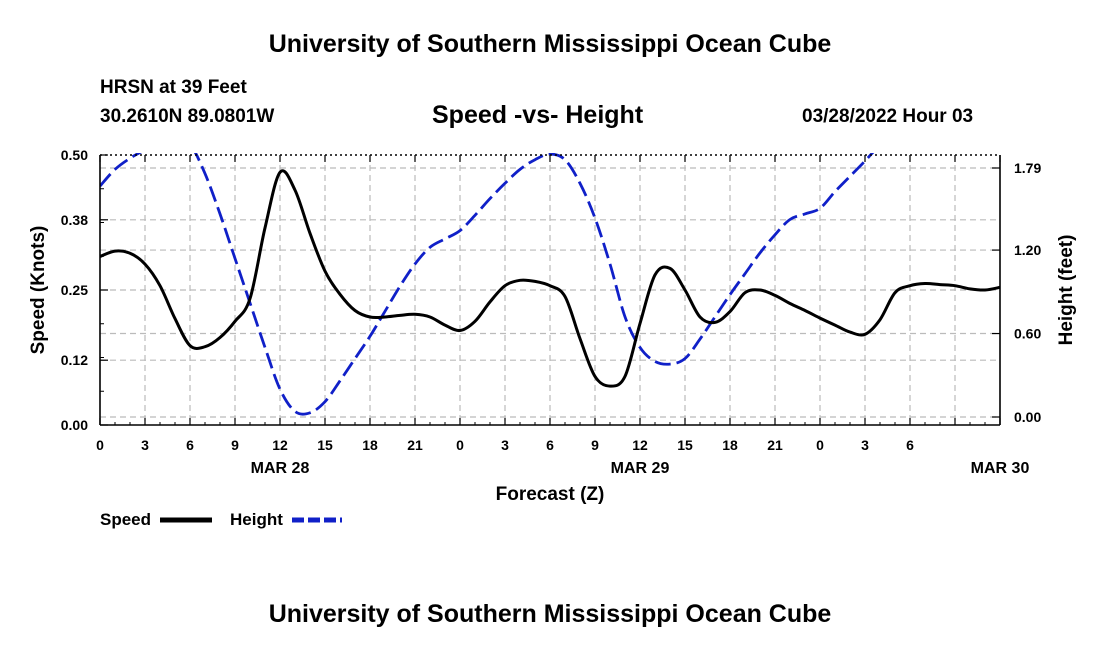 The image size is (1100, 650). Describe the element at coordinates (221, 519) in the screenshot. I see `legend: Speed Height` at that location.